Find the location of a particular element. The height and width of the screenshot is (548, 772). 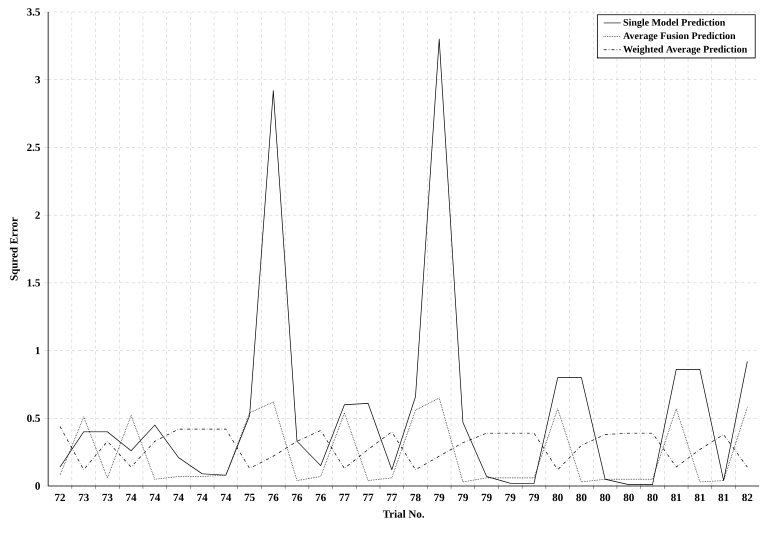

x-tick-label: 72 is located at coordinates (60, 498).